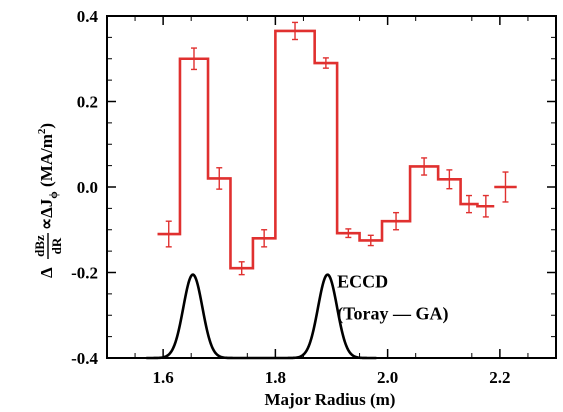 The height and width of the screenshot is (412, 563). Describe the element at coordinates (392, 314) in the screenshot. I see `annotation-toray-ga: (Toray — GA)` at that location.